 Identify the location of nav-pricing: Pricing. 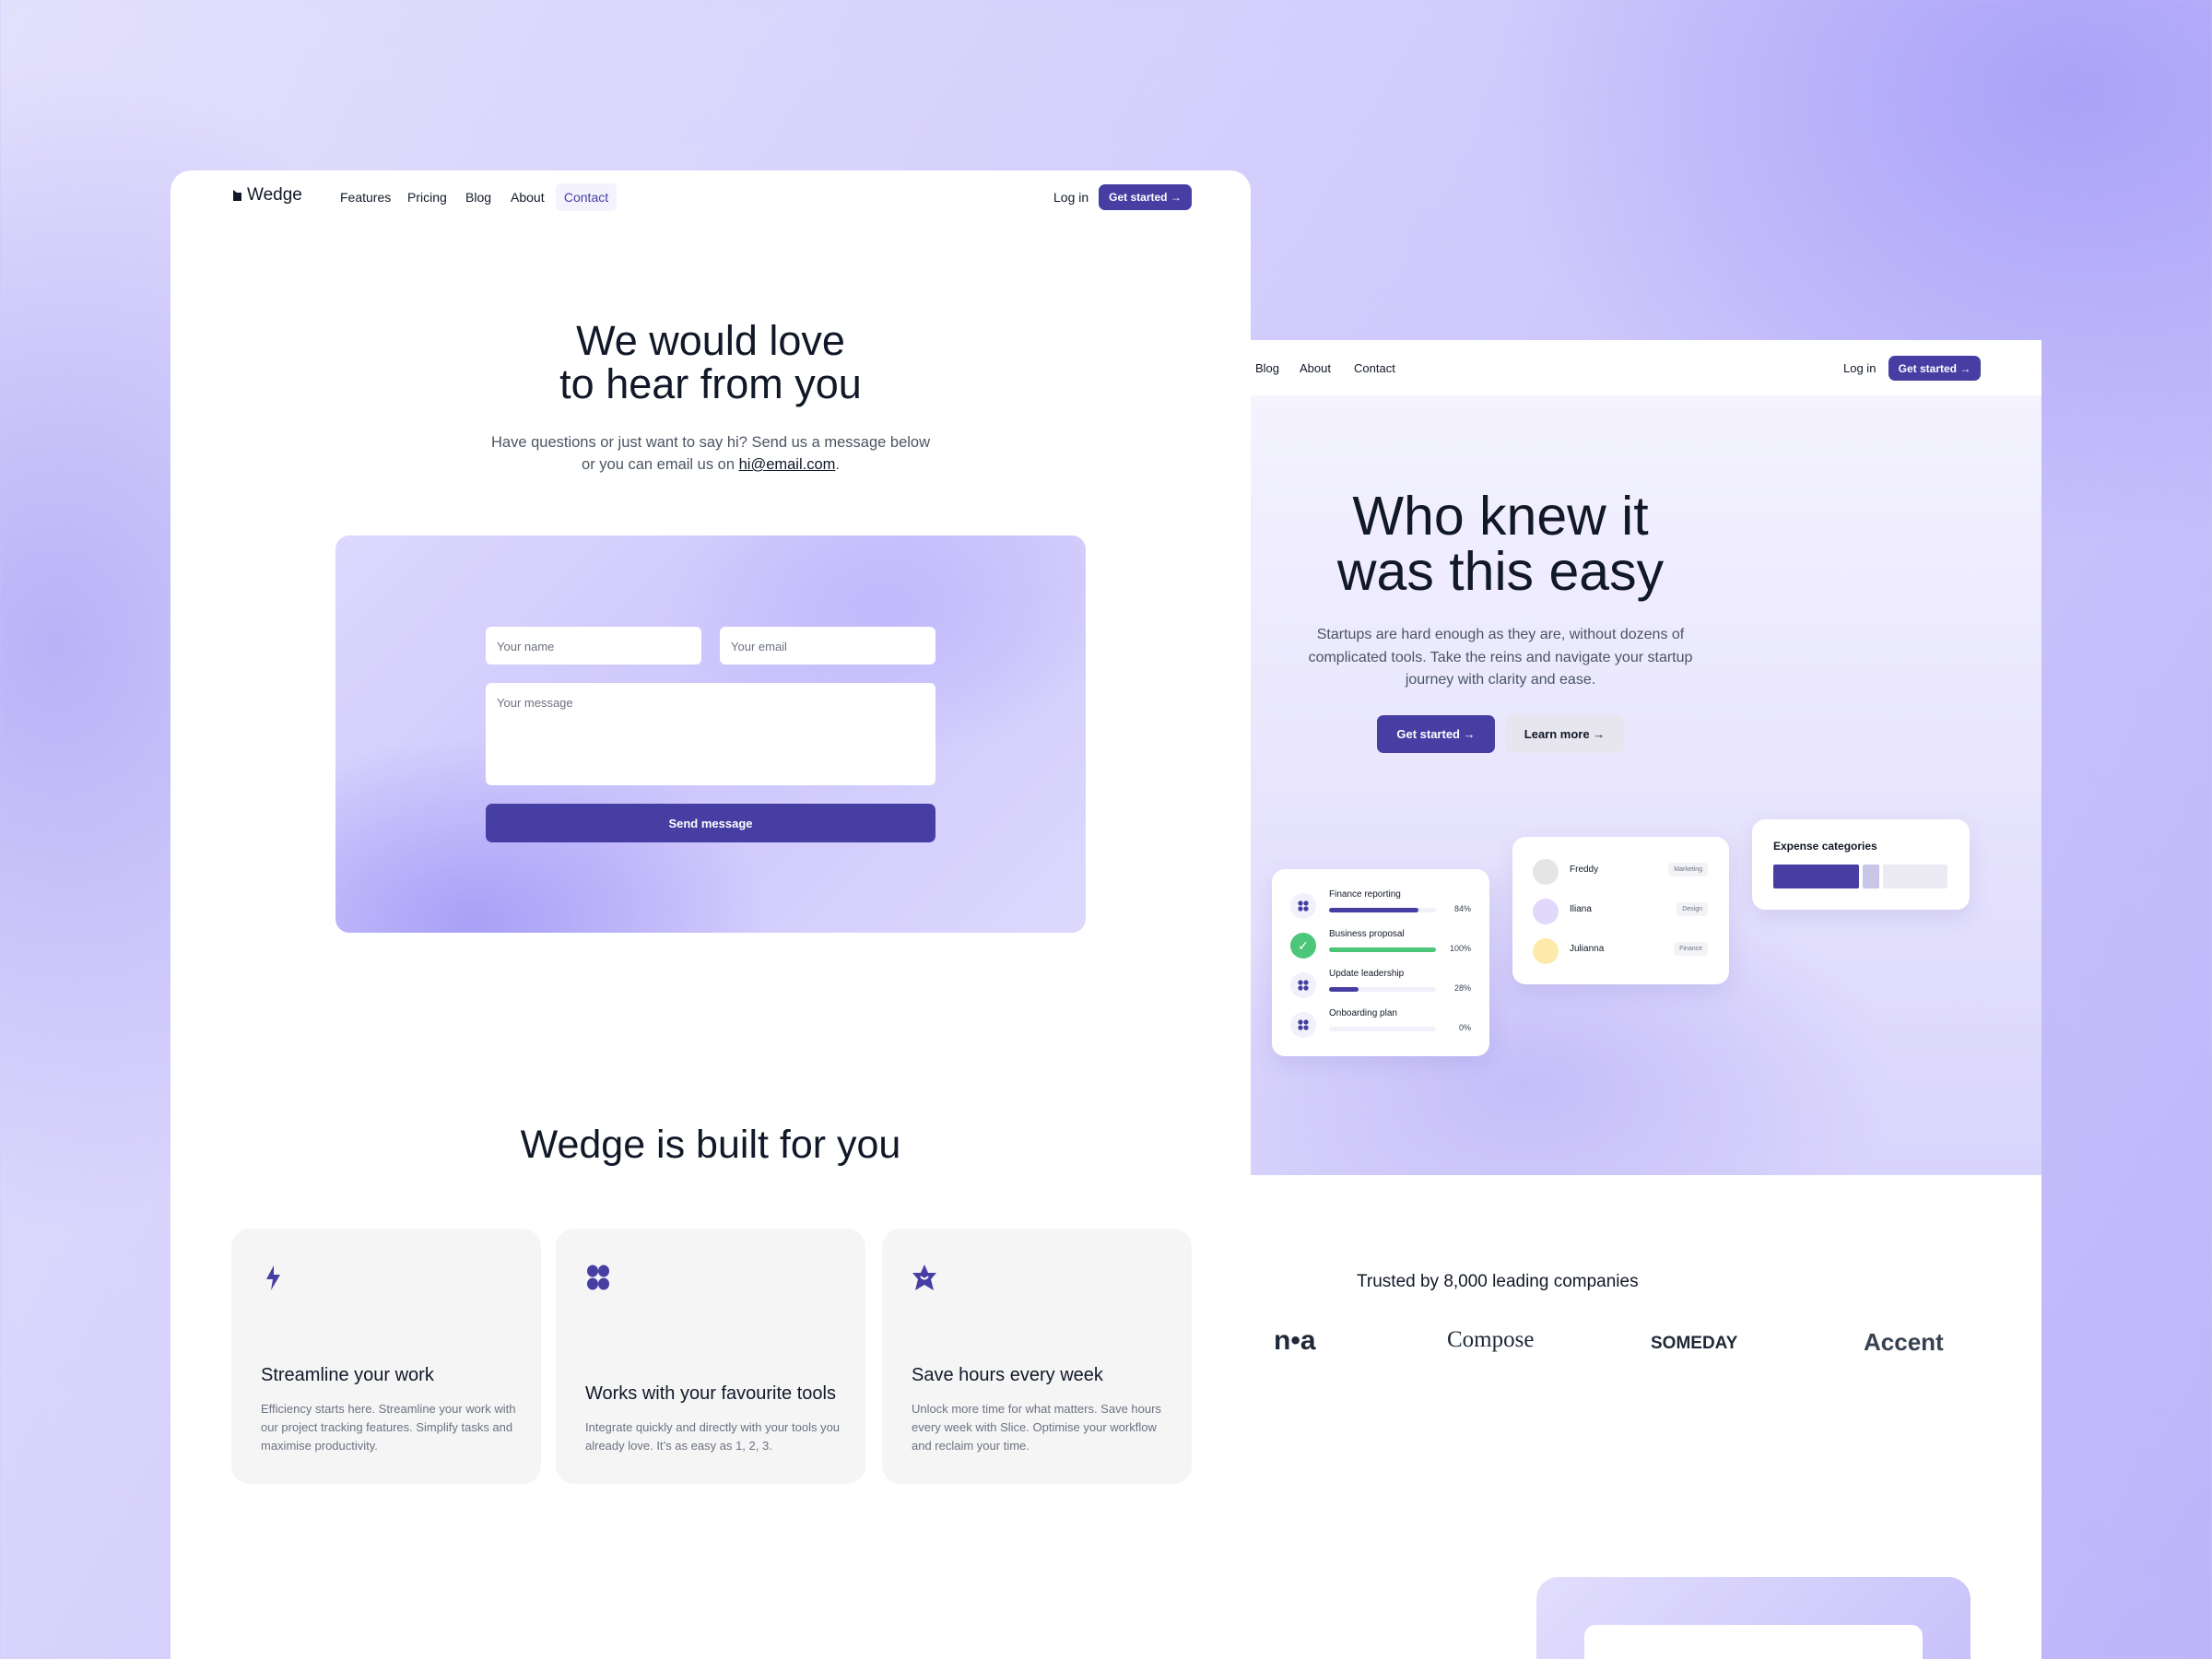
(427, 197).